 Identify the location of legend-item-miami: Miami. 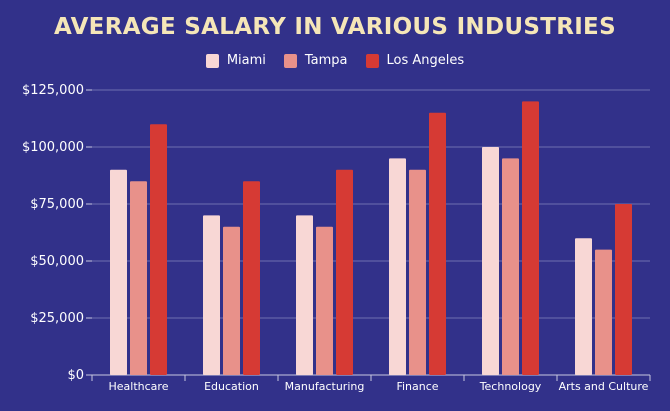
(235, 60).